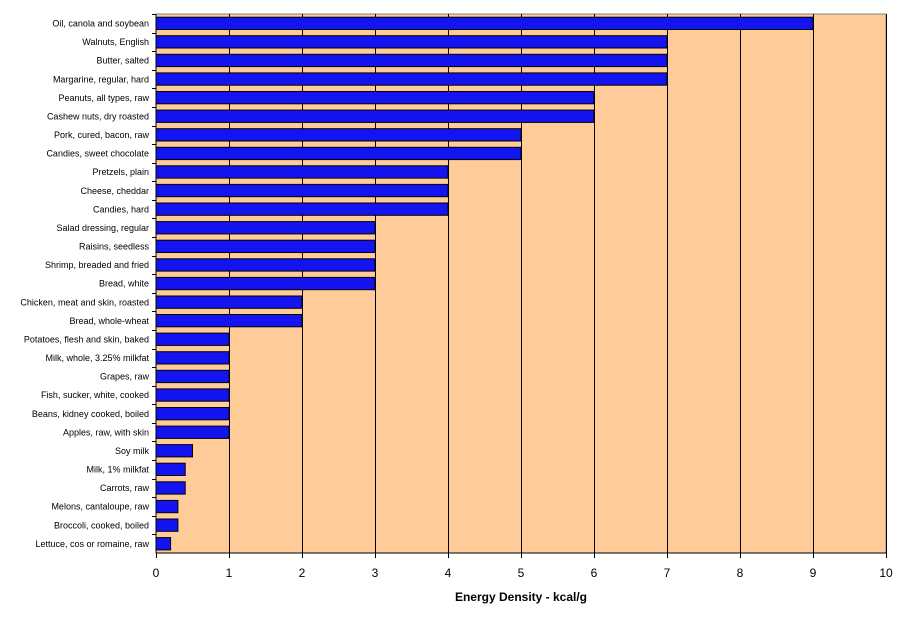  Describe the element at coordinates (95, 395) in the screenshot. I see `category-label: Fish, sucker, white, cooked` at that location.